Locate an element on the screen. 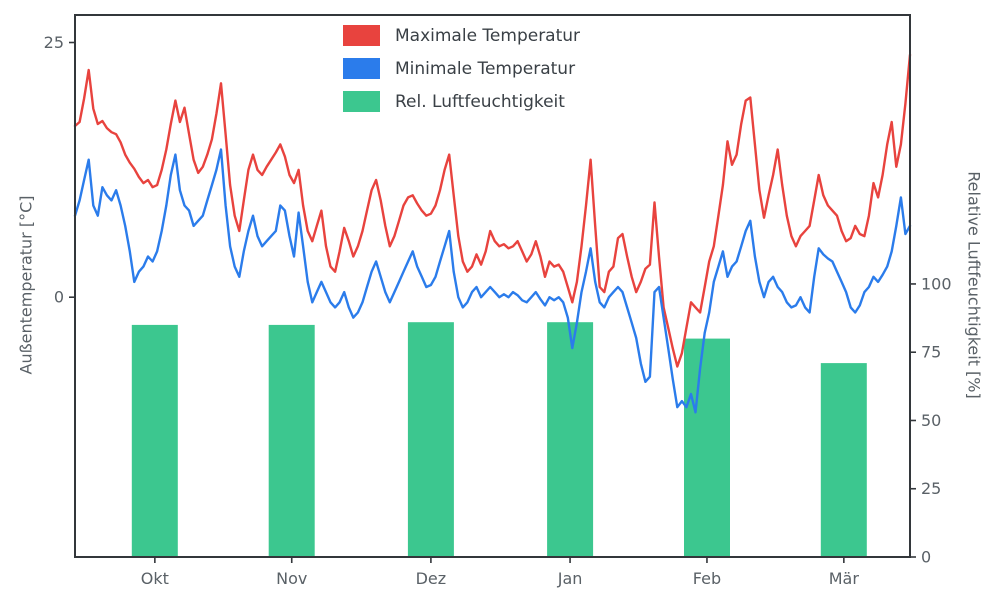  legend-item-humidity: Rel. Luftfeuchtigkeit is located at coordinates (461, 101).